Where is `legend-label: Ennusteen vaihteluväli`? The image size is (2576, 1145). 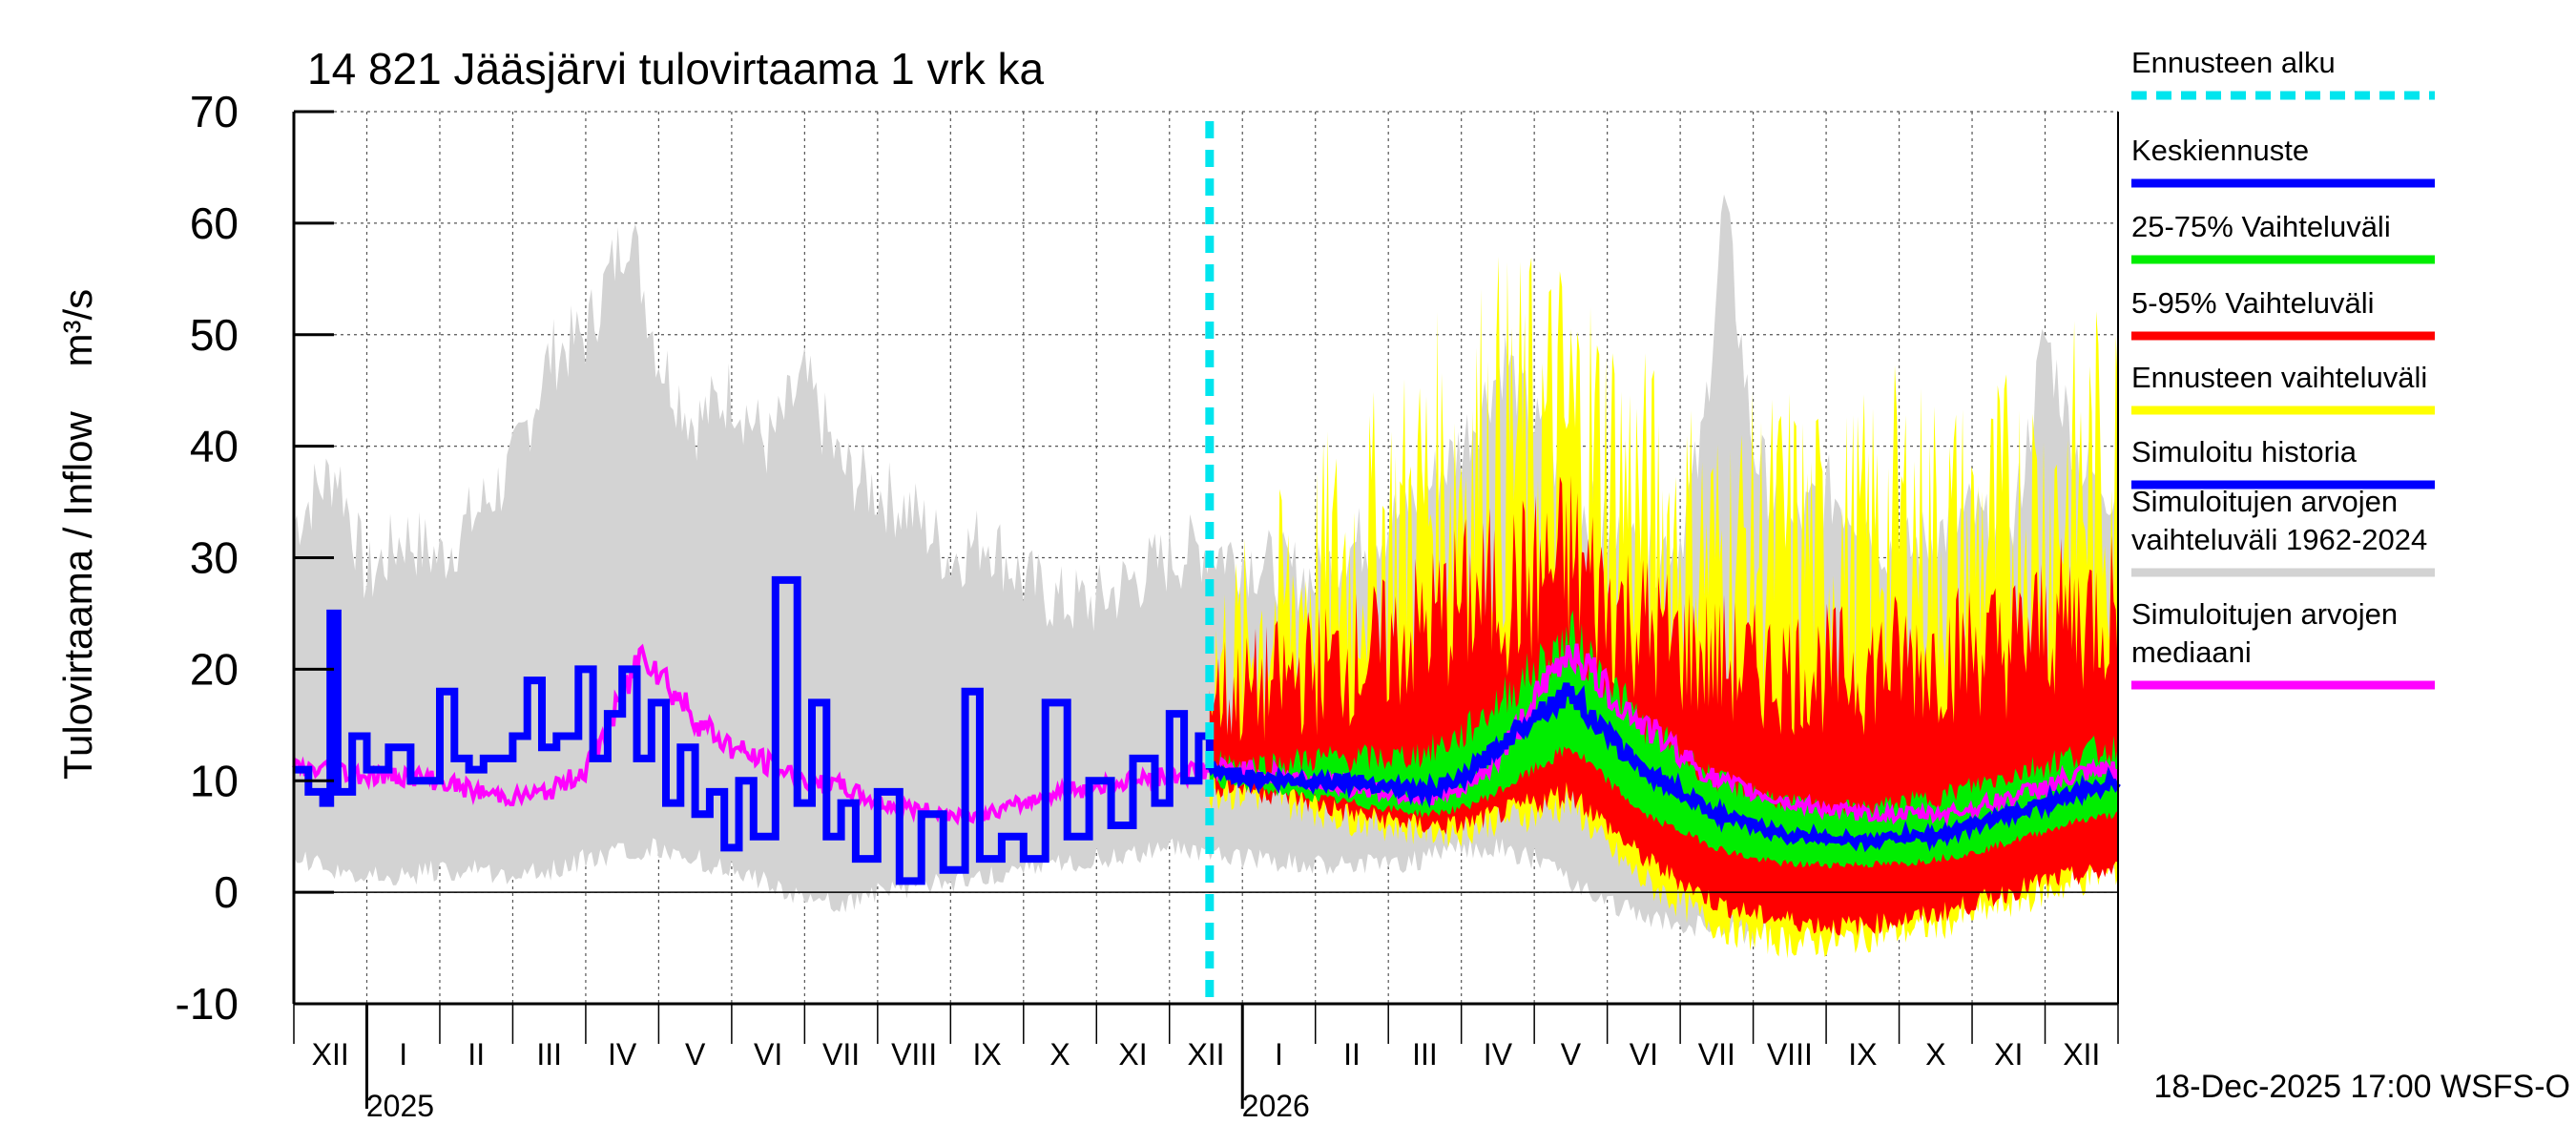
legend-label: Ennusteen vaihteluväli is located at coordinates (2279, 377).